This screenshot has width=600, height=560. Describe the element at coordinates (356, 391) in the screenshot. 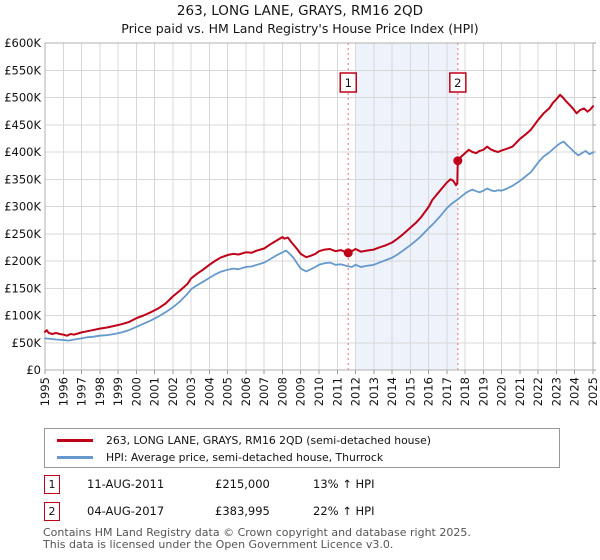

I see `svg-text: 2012` at that location.